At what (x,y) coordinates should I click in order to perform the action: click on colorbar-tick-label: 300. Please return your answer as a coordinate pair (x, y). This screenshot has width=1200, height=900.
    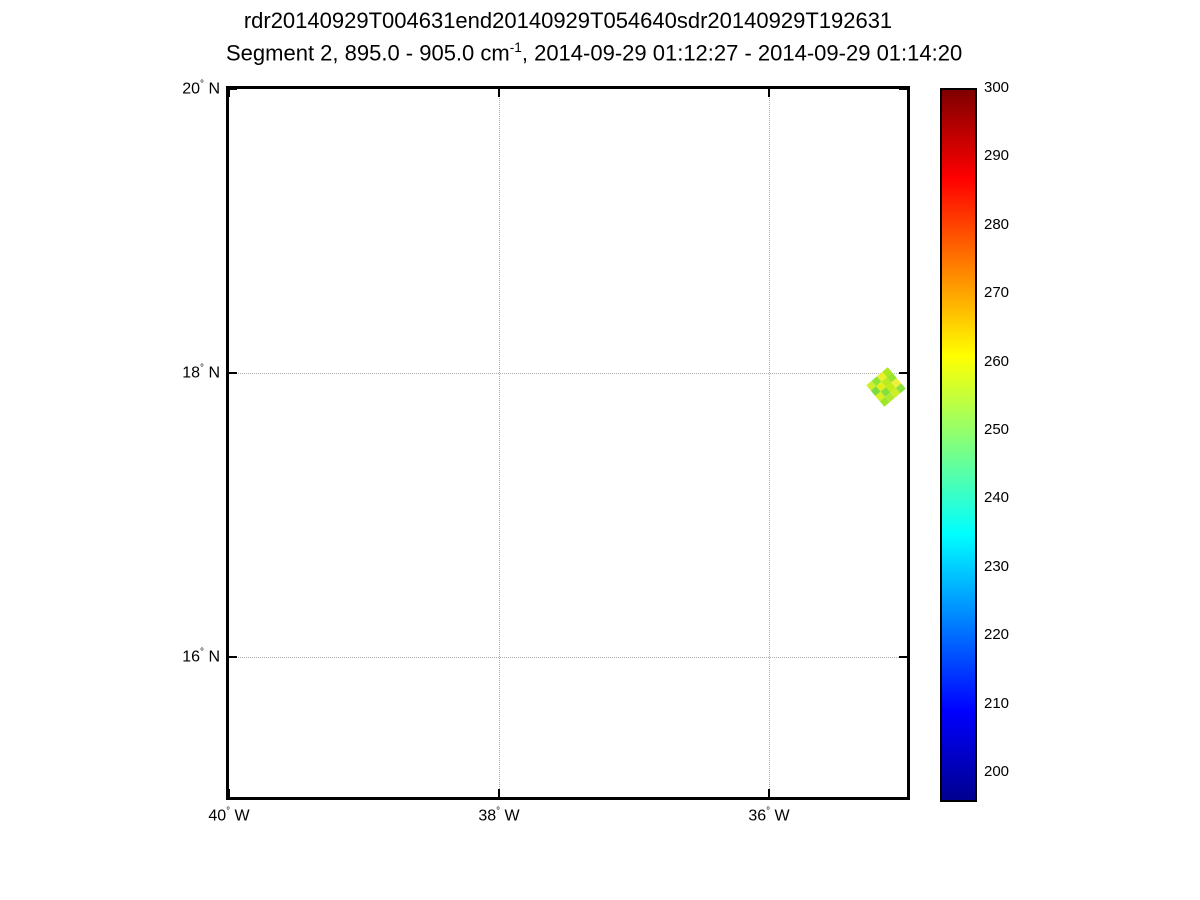
    Looking at the image, I should click on (997, 87).